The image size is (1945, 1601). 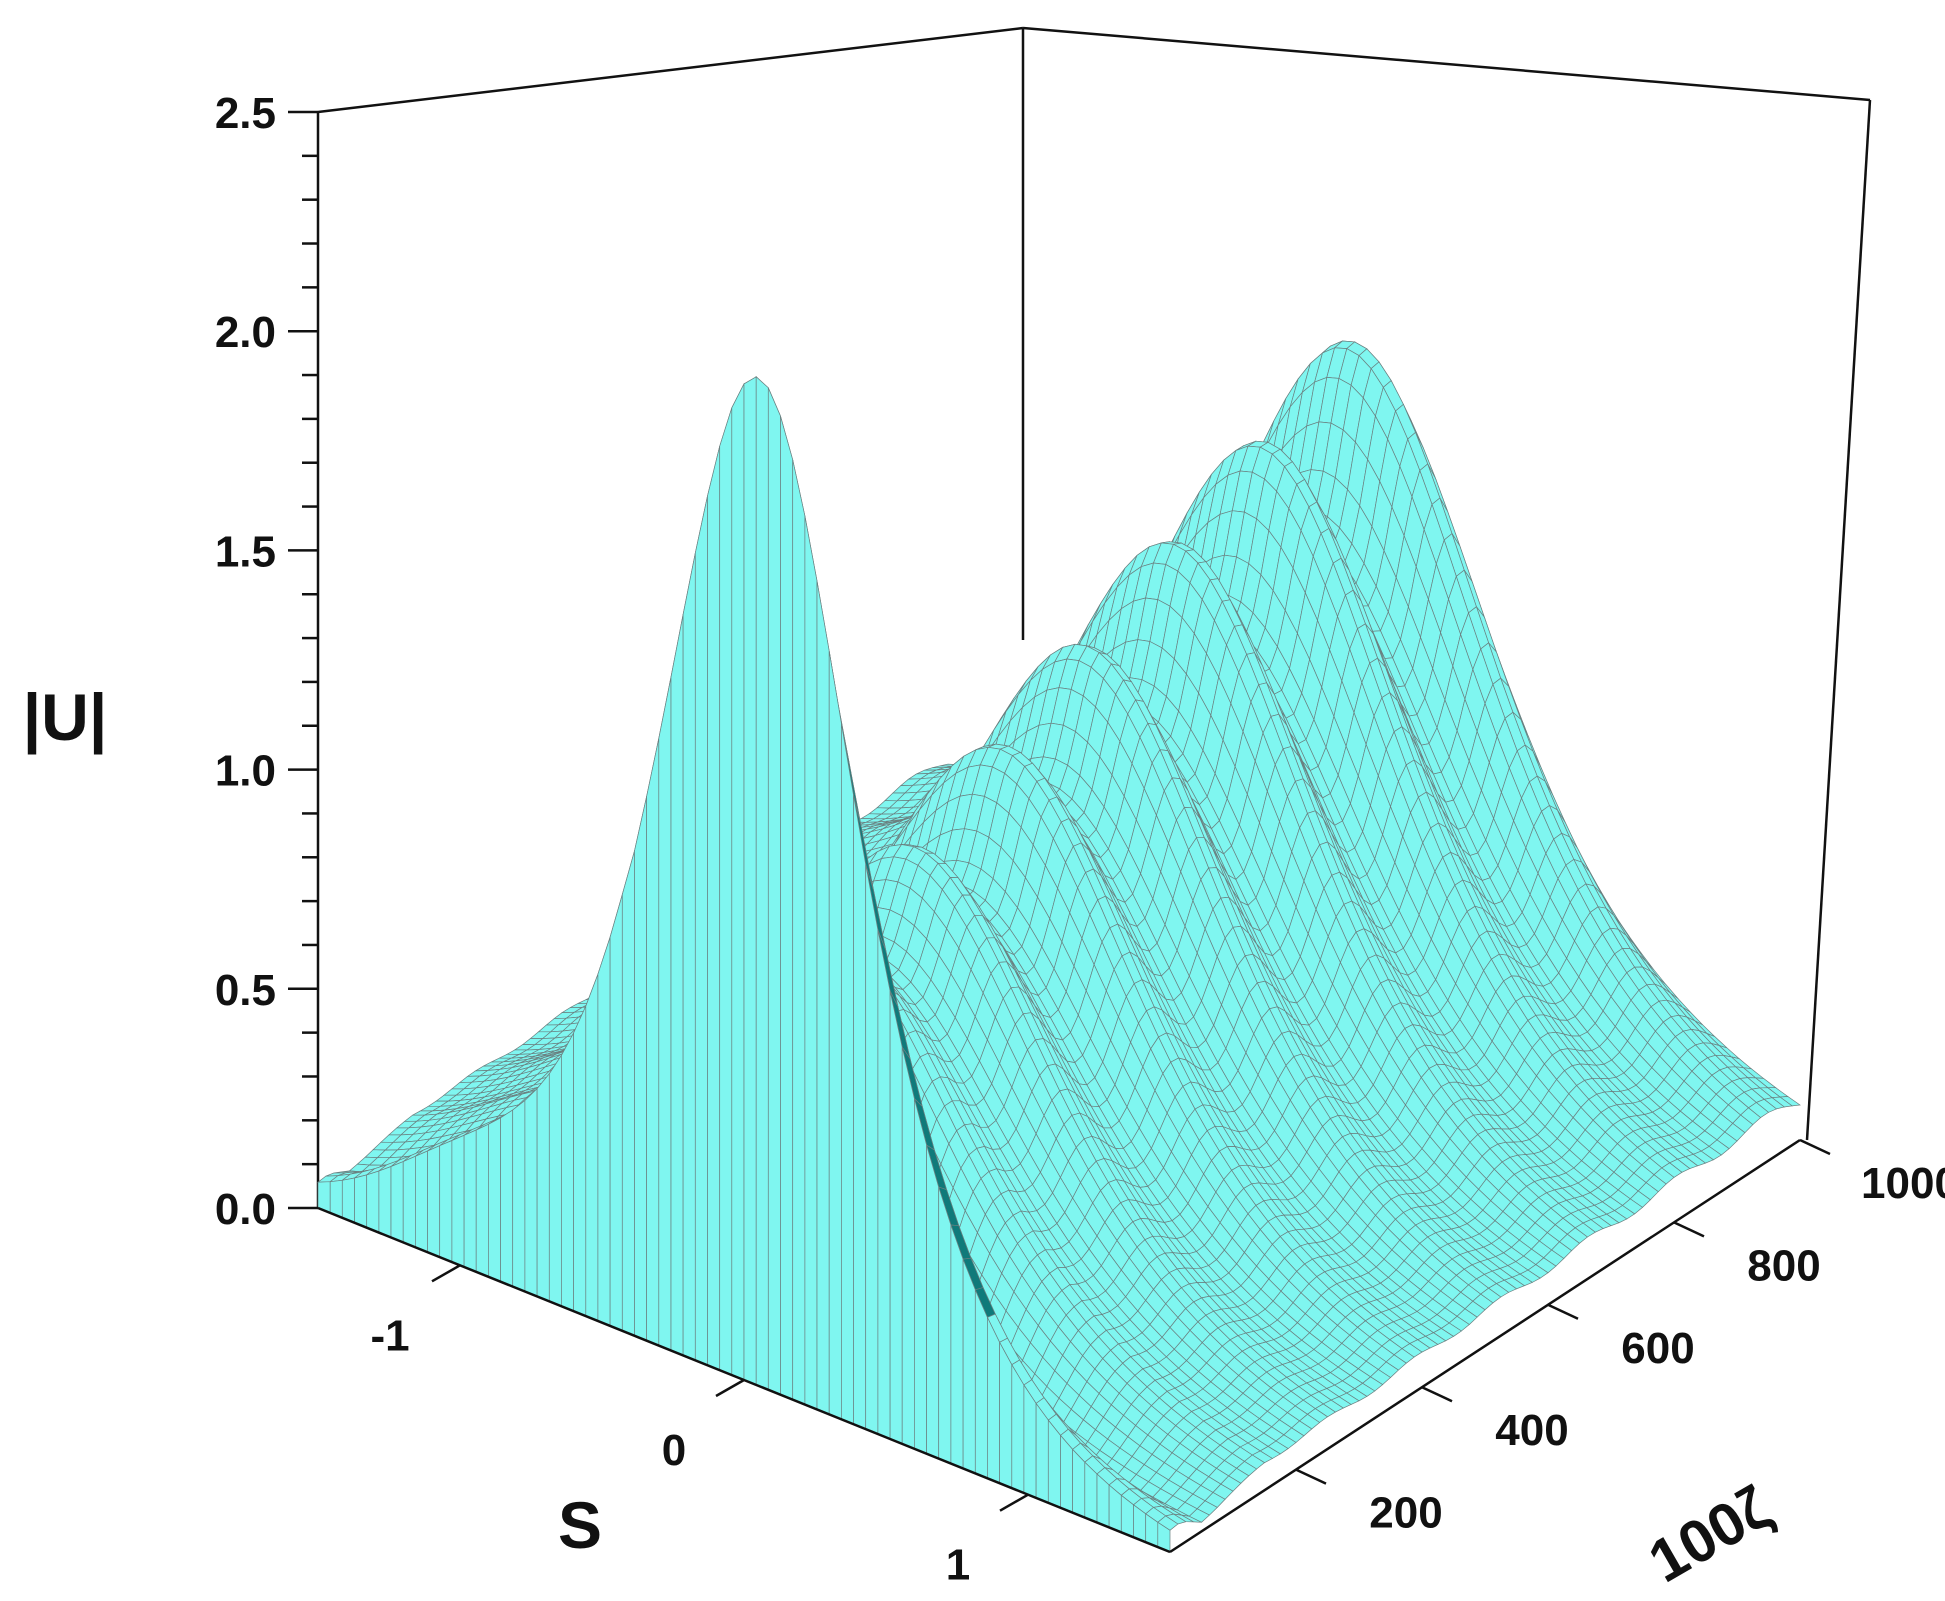 I want to click on box-edge-top-left, so click(x=670, y=70).